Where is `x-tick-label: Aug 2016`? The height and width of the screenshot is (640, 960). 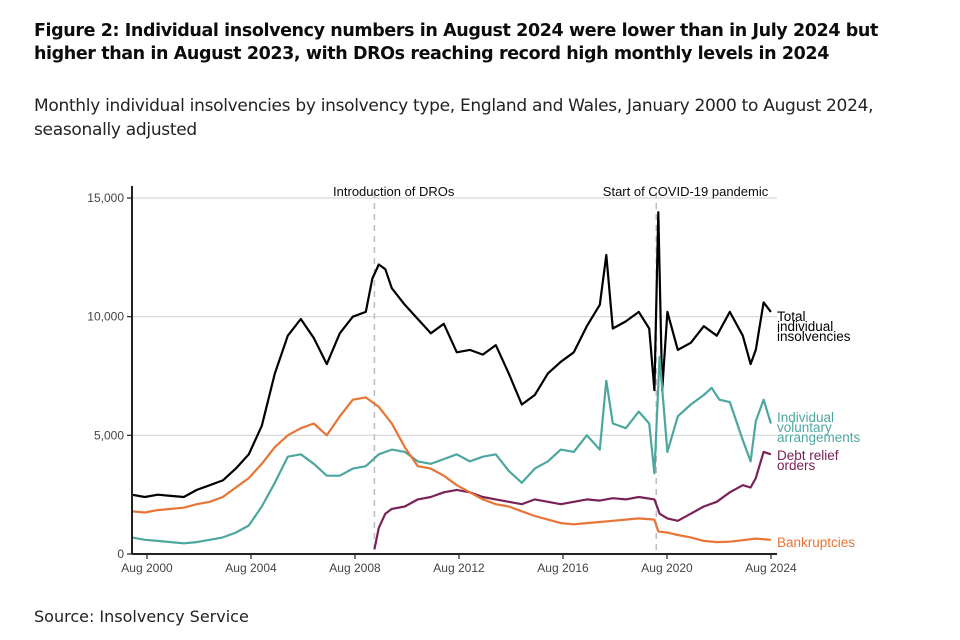
x-tick-label: Aug 2016 is located at coordinates (563, 568).